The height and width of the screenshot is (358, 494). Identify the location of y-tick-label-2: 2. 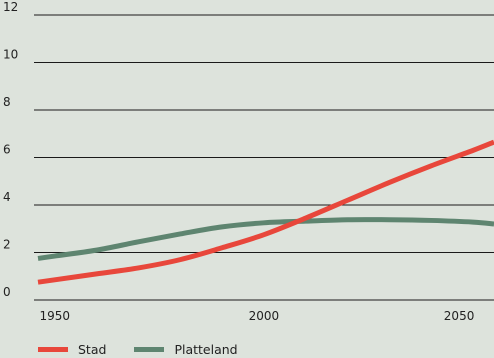
(7, 245).